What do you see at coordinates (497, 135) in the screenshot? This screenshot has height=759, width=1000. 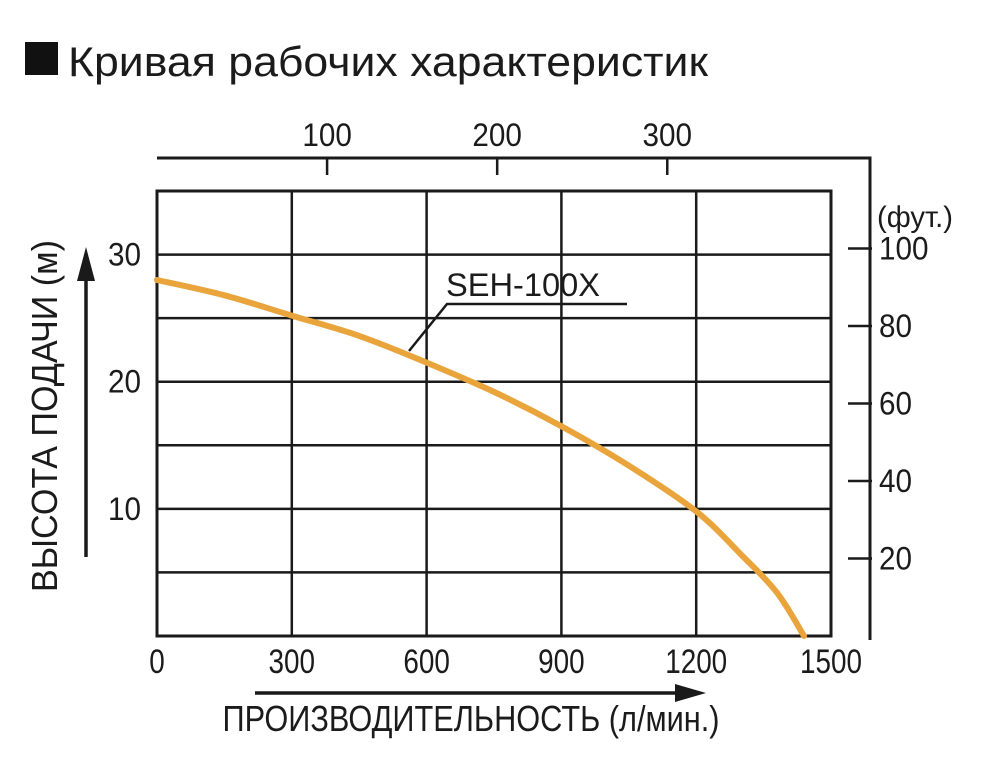 I see `top-axis-tick-label: 200` at bounding box center [497, 135].